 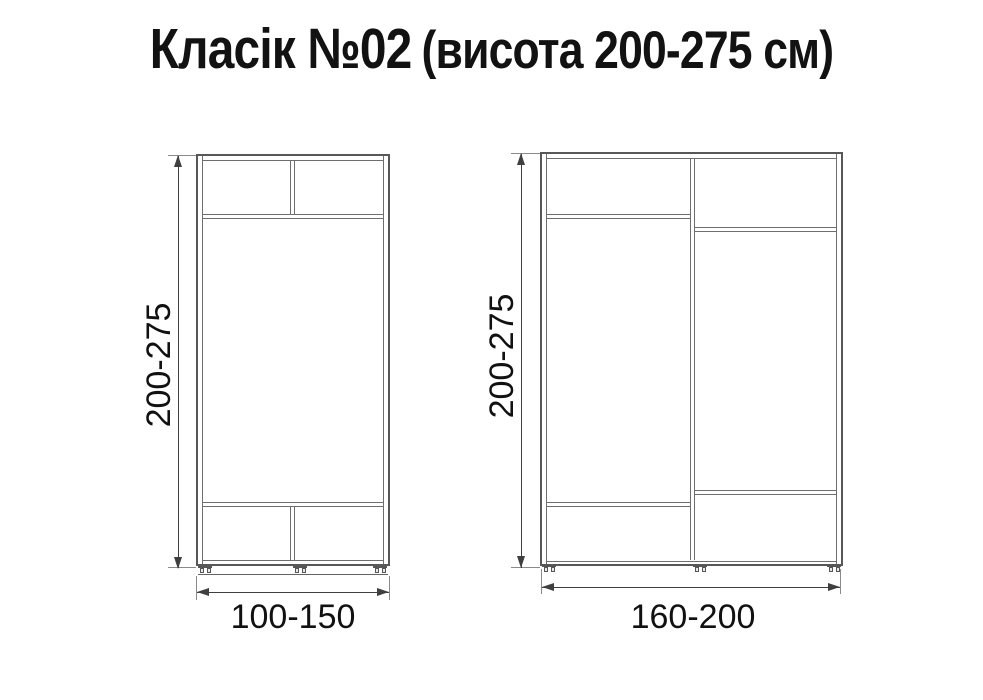 I want to click on page-title: Класік №02 (висота 200-275 см), so click(x=492, y=49).